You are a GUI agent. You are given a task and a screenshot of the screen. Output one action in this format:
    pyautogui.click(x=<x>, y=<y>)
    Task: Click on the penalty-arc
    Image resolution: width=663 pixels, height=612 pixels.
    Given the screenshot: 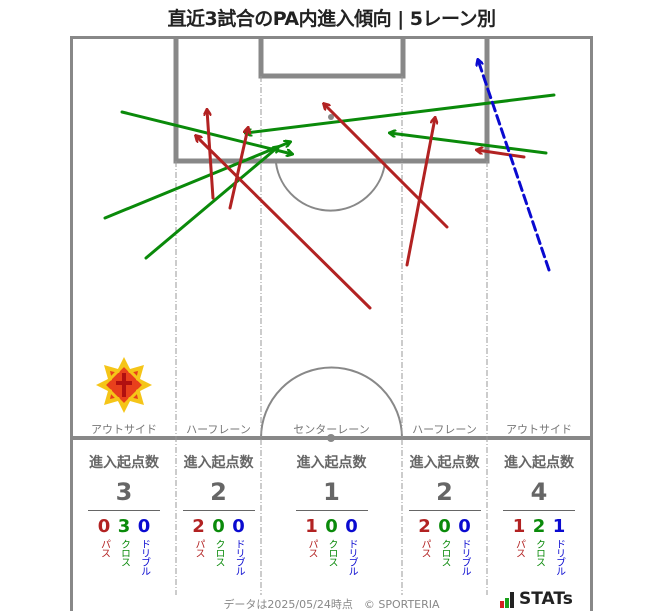 What is the action you would take?
    pyautogui.click(x=330, y=187)
    